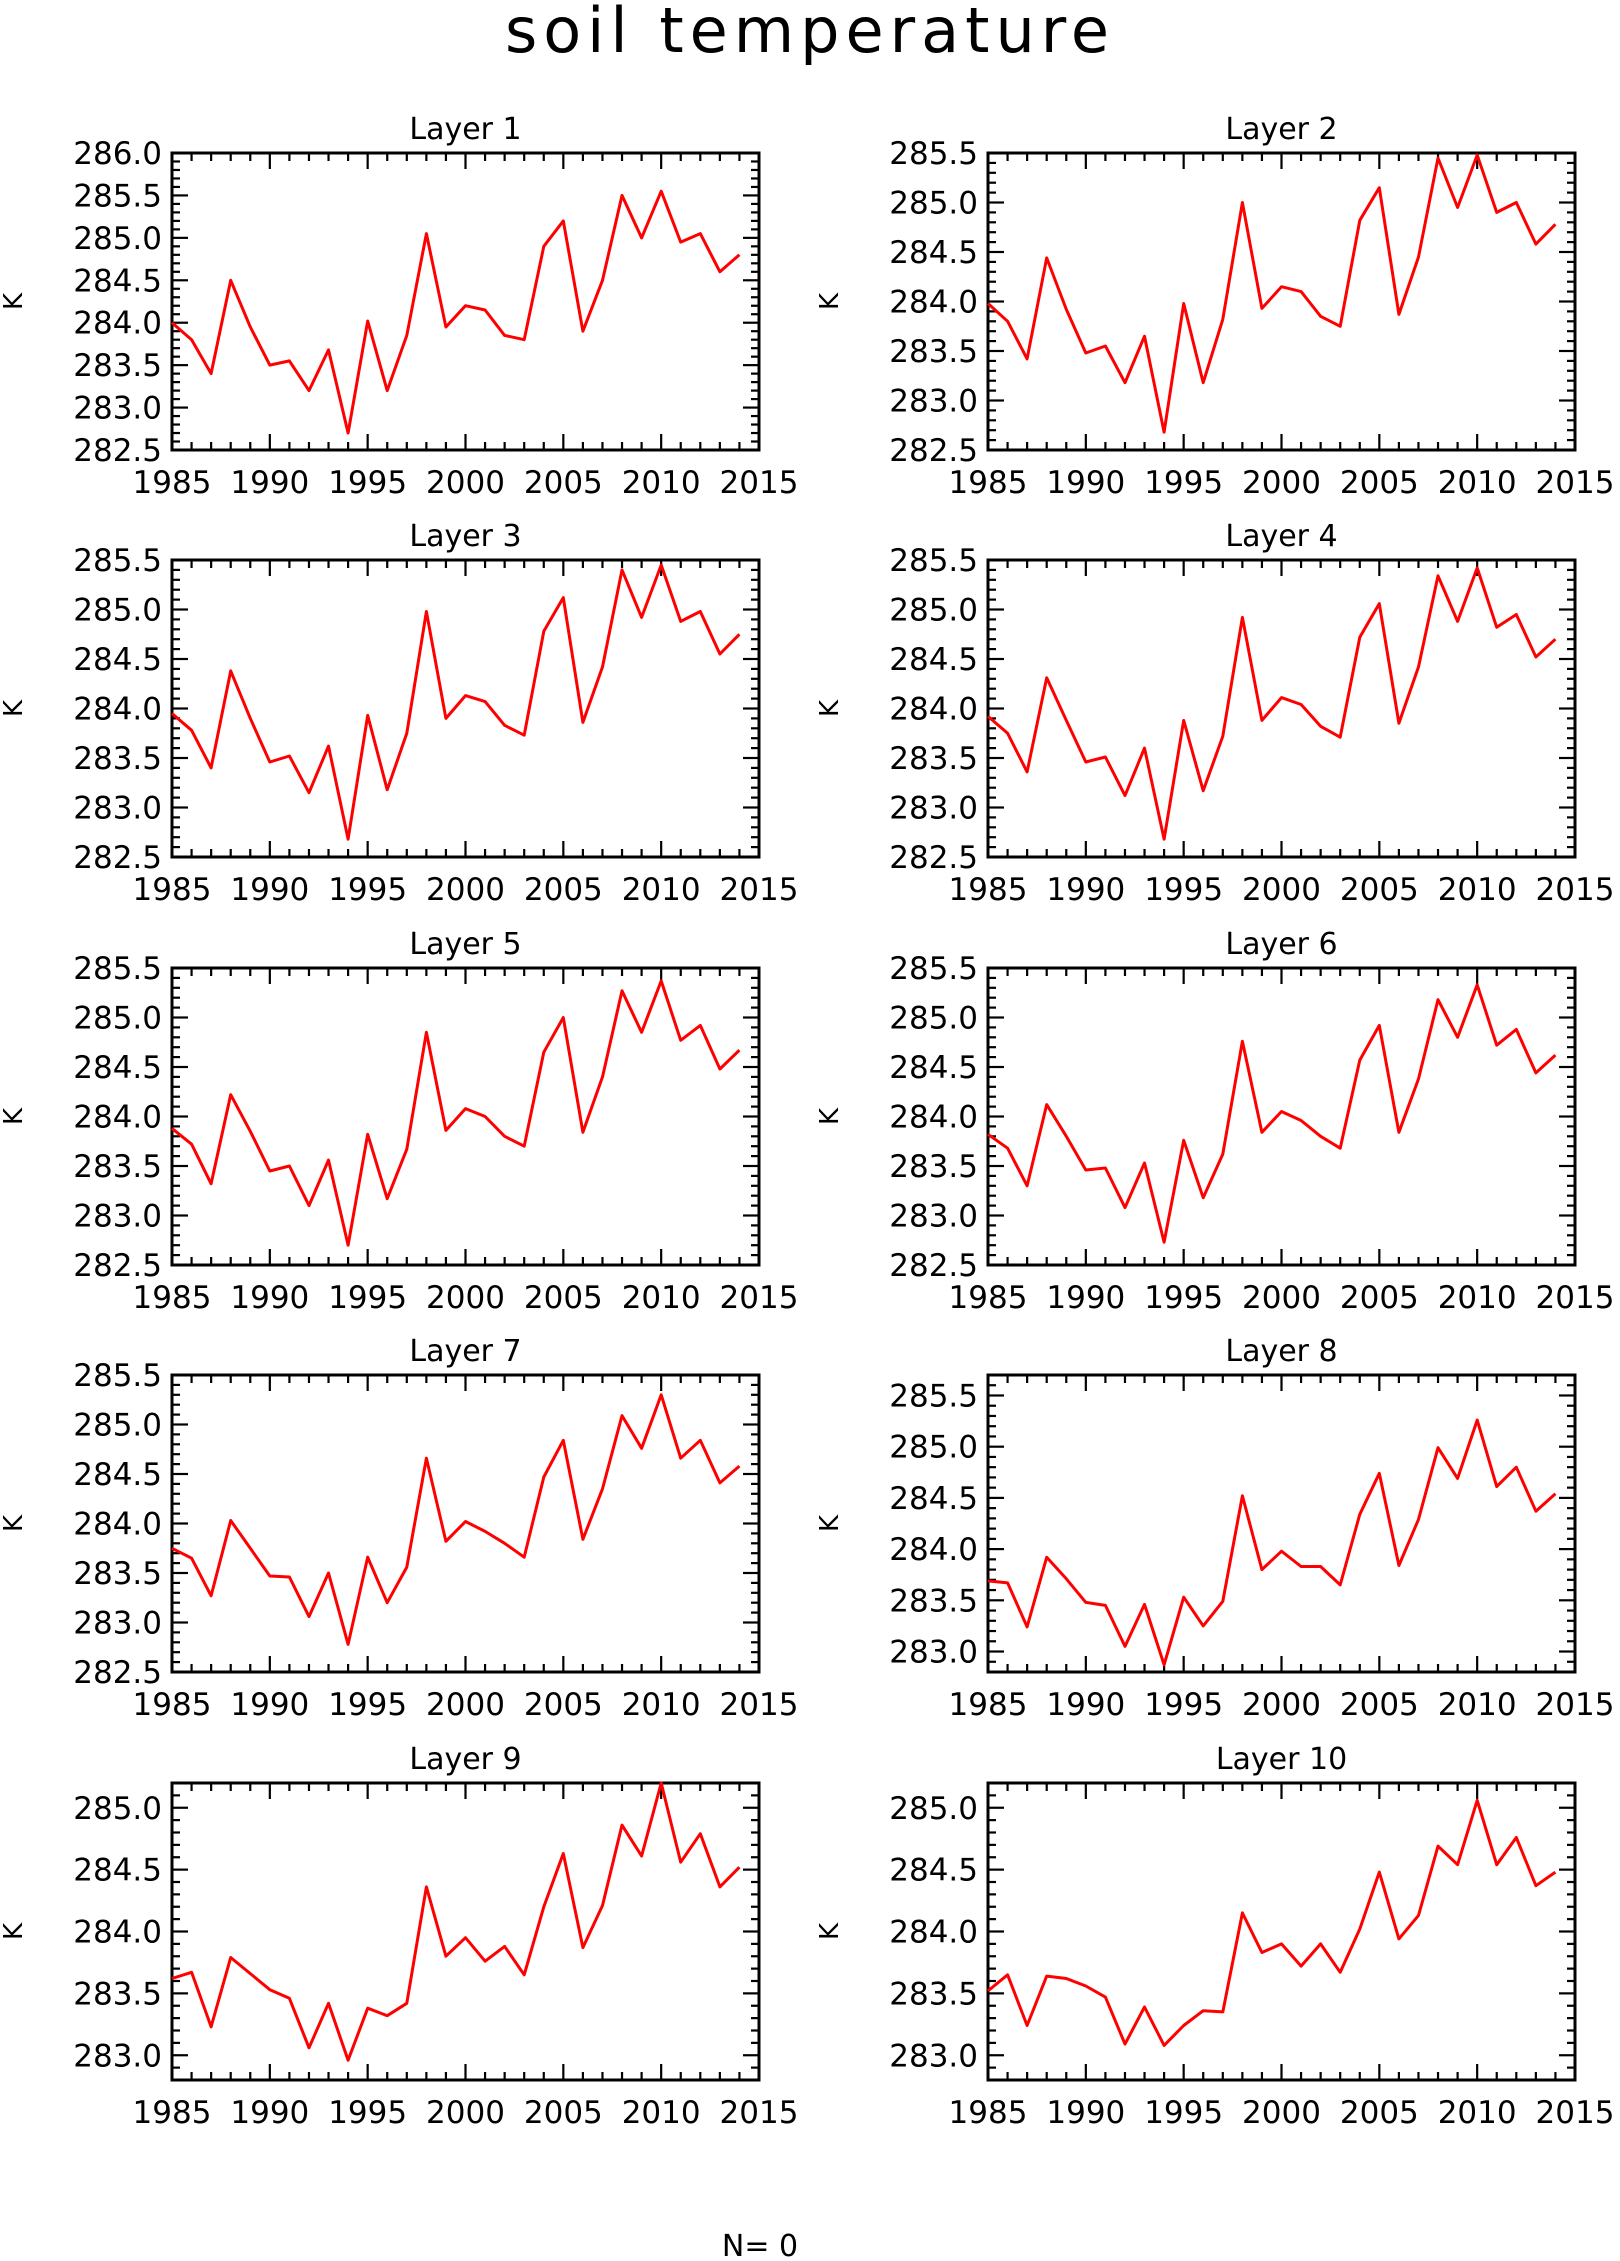  What do you see at coordinates (465, 536) in the screenshot?
I see `panel-title: Layer 3` at bounding box center [465, 536].